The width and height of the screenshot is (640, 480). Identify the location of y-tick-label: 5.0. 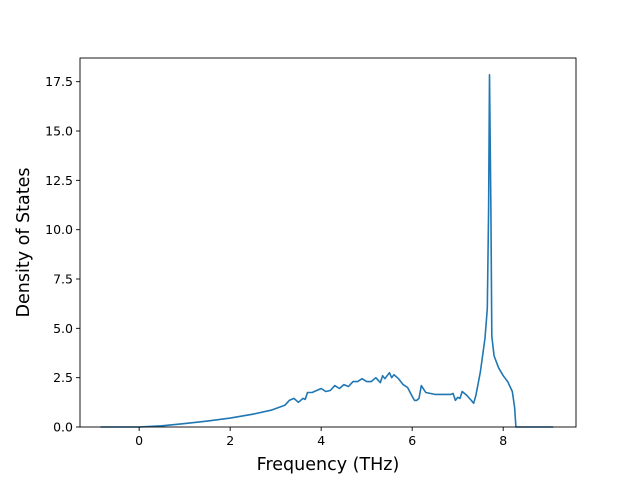
(63, 328).